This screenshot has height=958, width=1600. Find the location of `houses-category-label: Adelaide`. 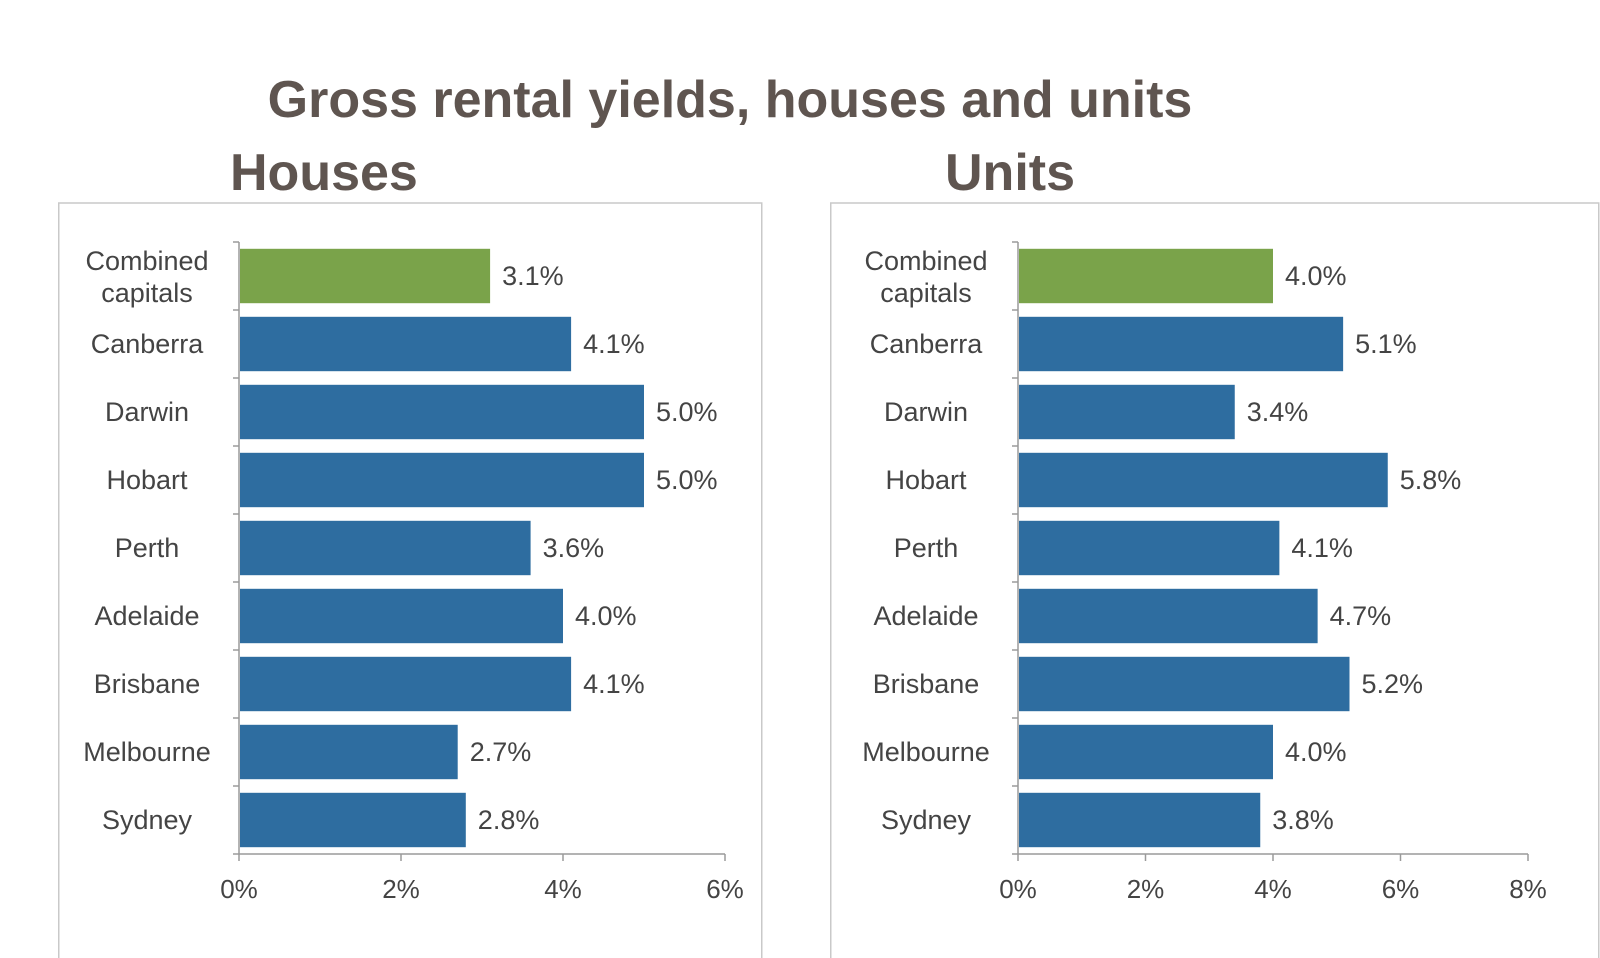

houses-category-label: Adelaide is located at coordinates (146, 616).